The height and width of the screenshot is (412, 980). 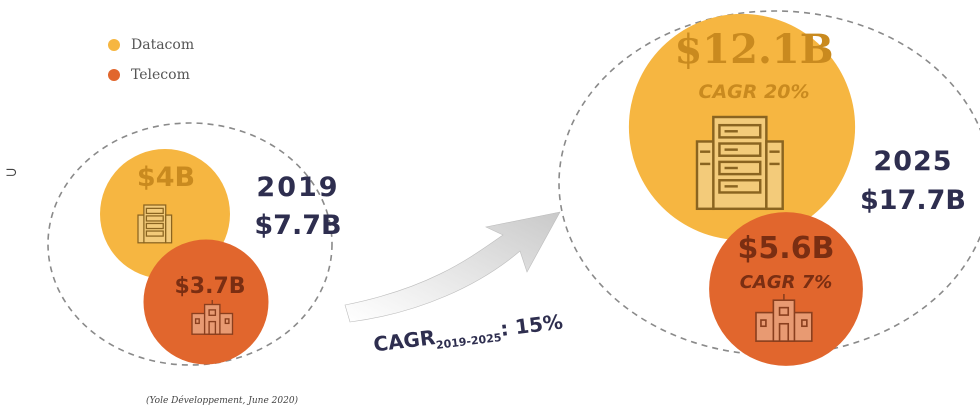 I want to click on legend-item-telecom: Telecom, so click(x=151, y=75).